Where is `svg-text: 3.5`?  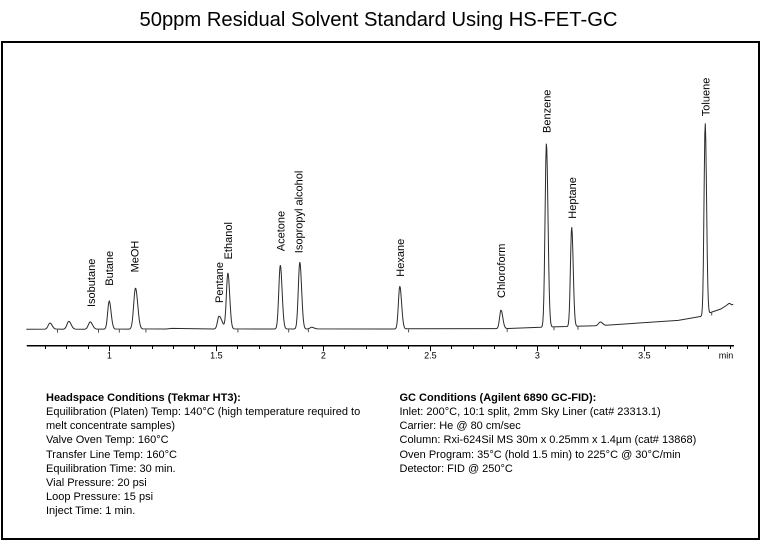
svg-text: 3.5 is located at coordinates (644, 356).